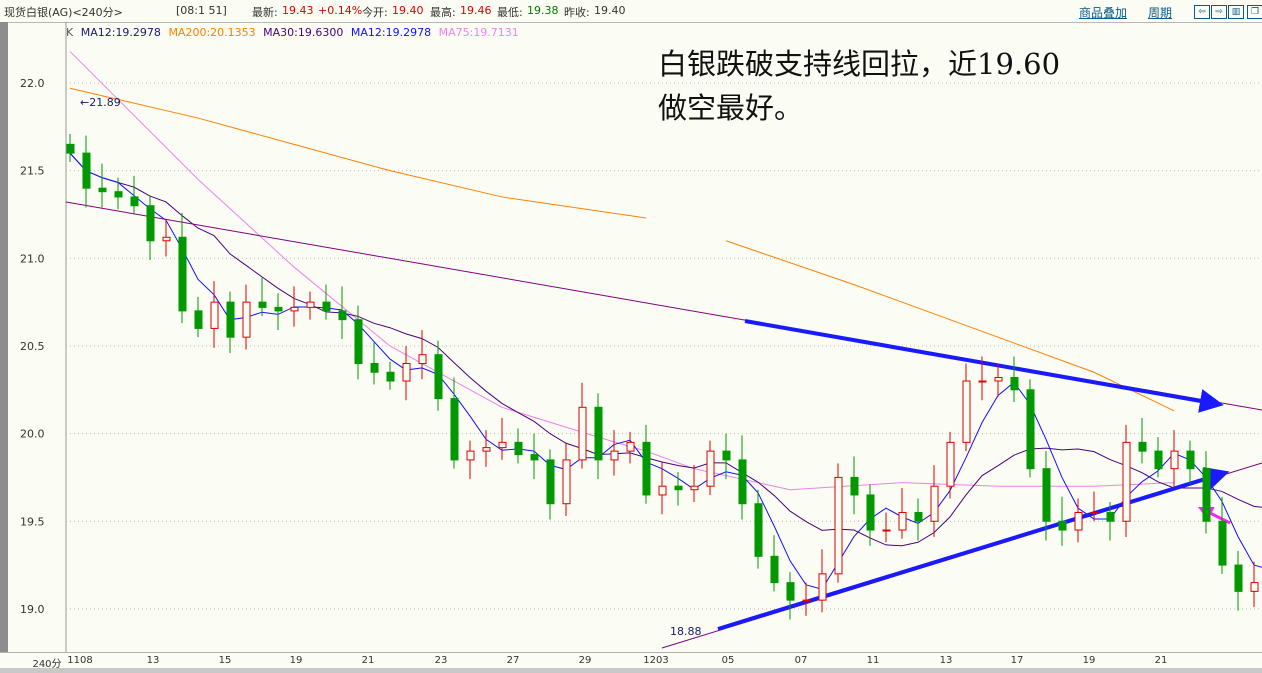 The image size is (1262, 673). What do you see at coordinates (100, 102) in the screenshot?
I see `max-price-label: ←21.89` at bounding box center [100, 102].